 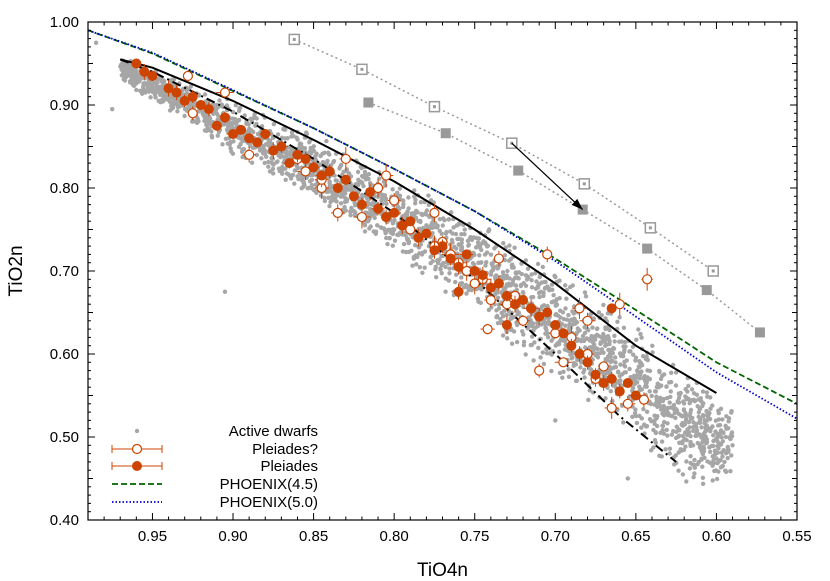 I want to click on x-tick-label: 0.95, so click(x=152, y=536).